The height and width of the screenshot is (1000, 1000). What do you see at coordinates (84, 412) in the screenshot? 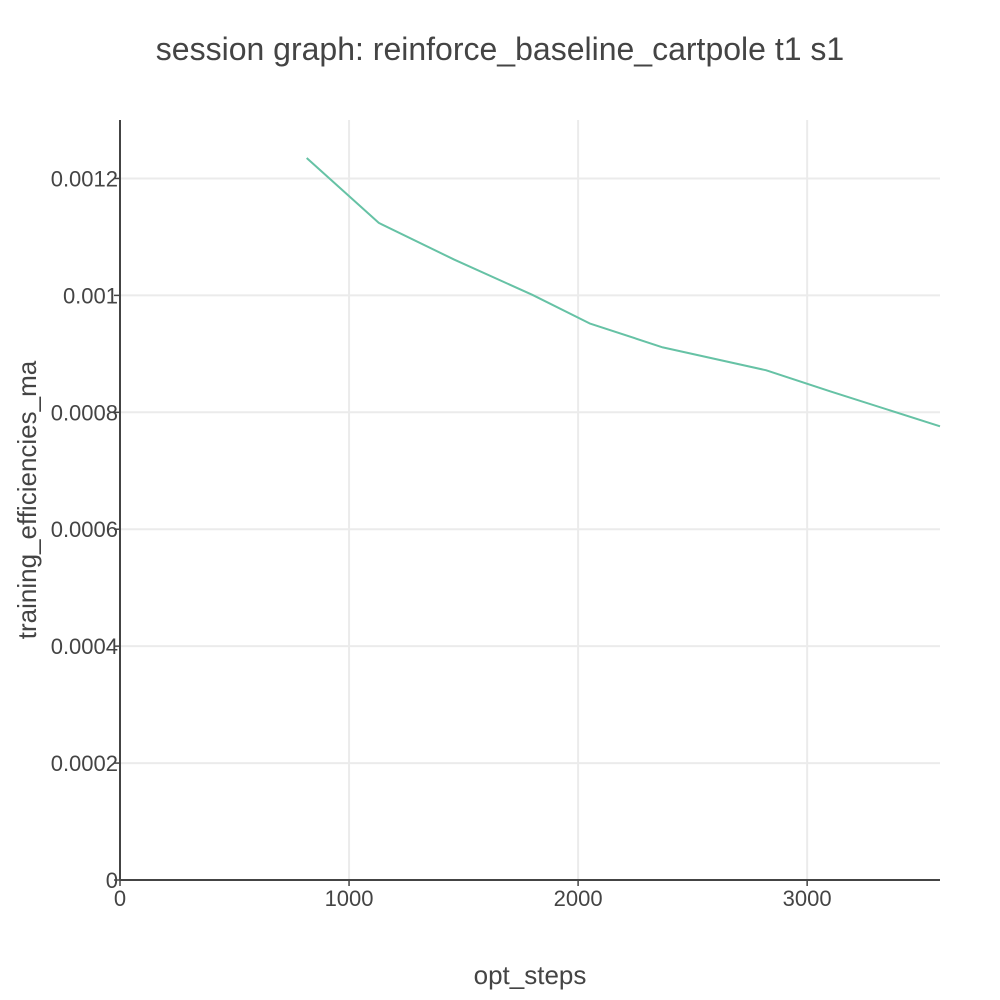
I see `y-tick-label: 0.0008` at bounding box center [84, 412].